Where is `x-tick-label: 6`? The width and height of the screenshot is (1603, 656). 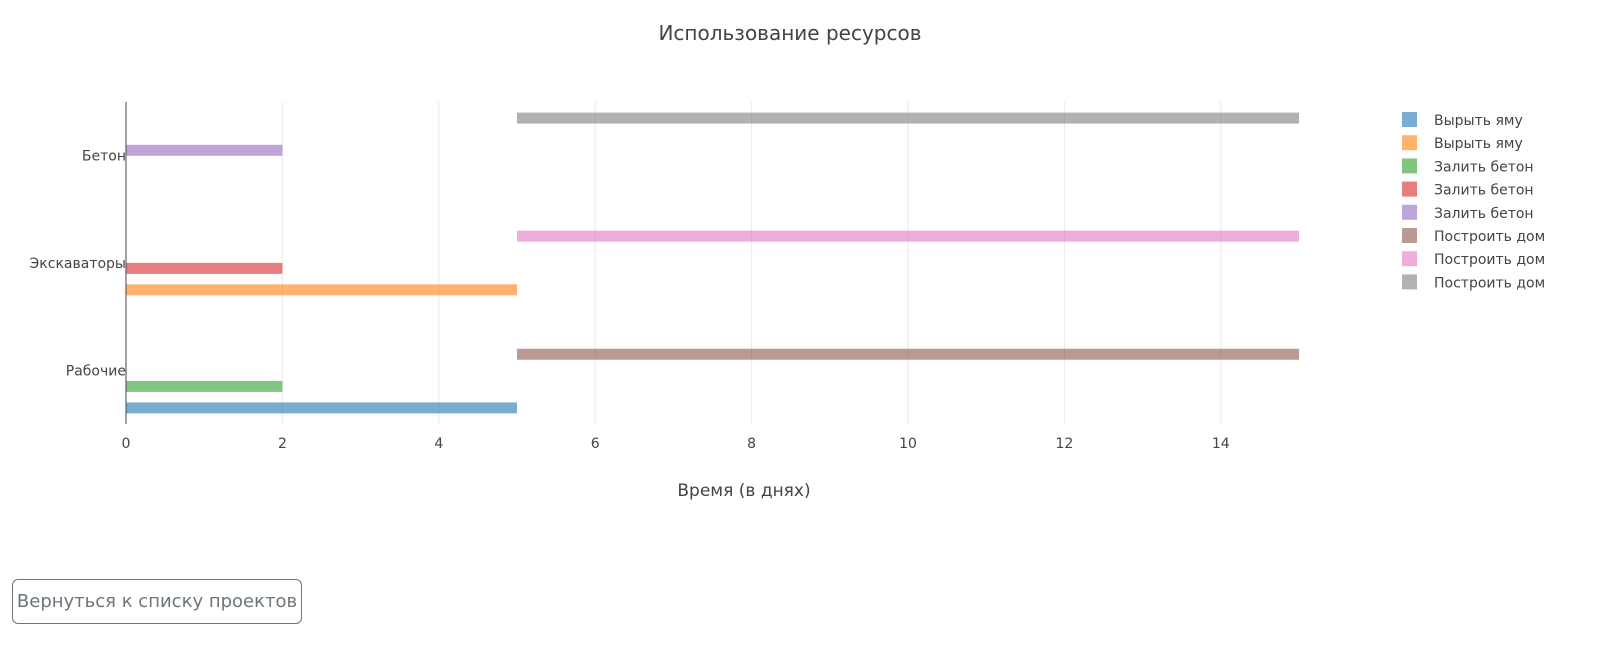 x-tick-label: 6 is located at coordinates (595, 444).